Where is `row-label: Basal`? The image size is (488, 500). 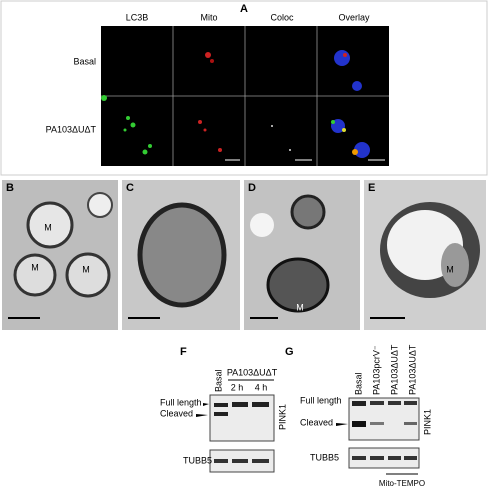
row-label: Basal is located at coordinates (84, 61).